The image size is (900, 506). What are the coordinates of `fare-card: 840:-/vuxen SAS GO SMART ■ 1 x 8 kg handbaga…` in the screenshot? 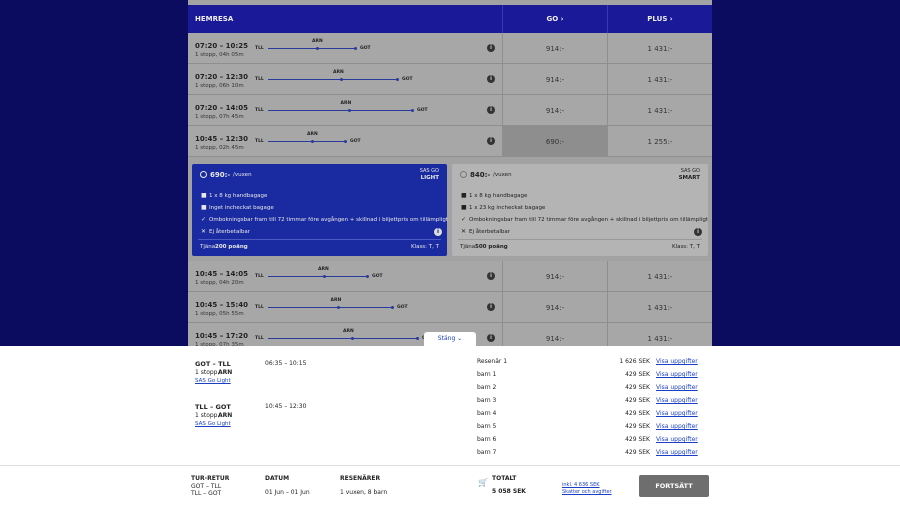 It's located at (580, 210).